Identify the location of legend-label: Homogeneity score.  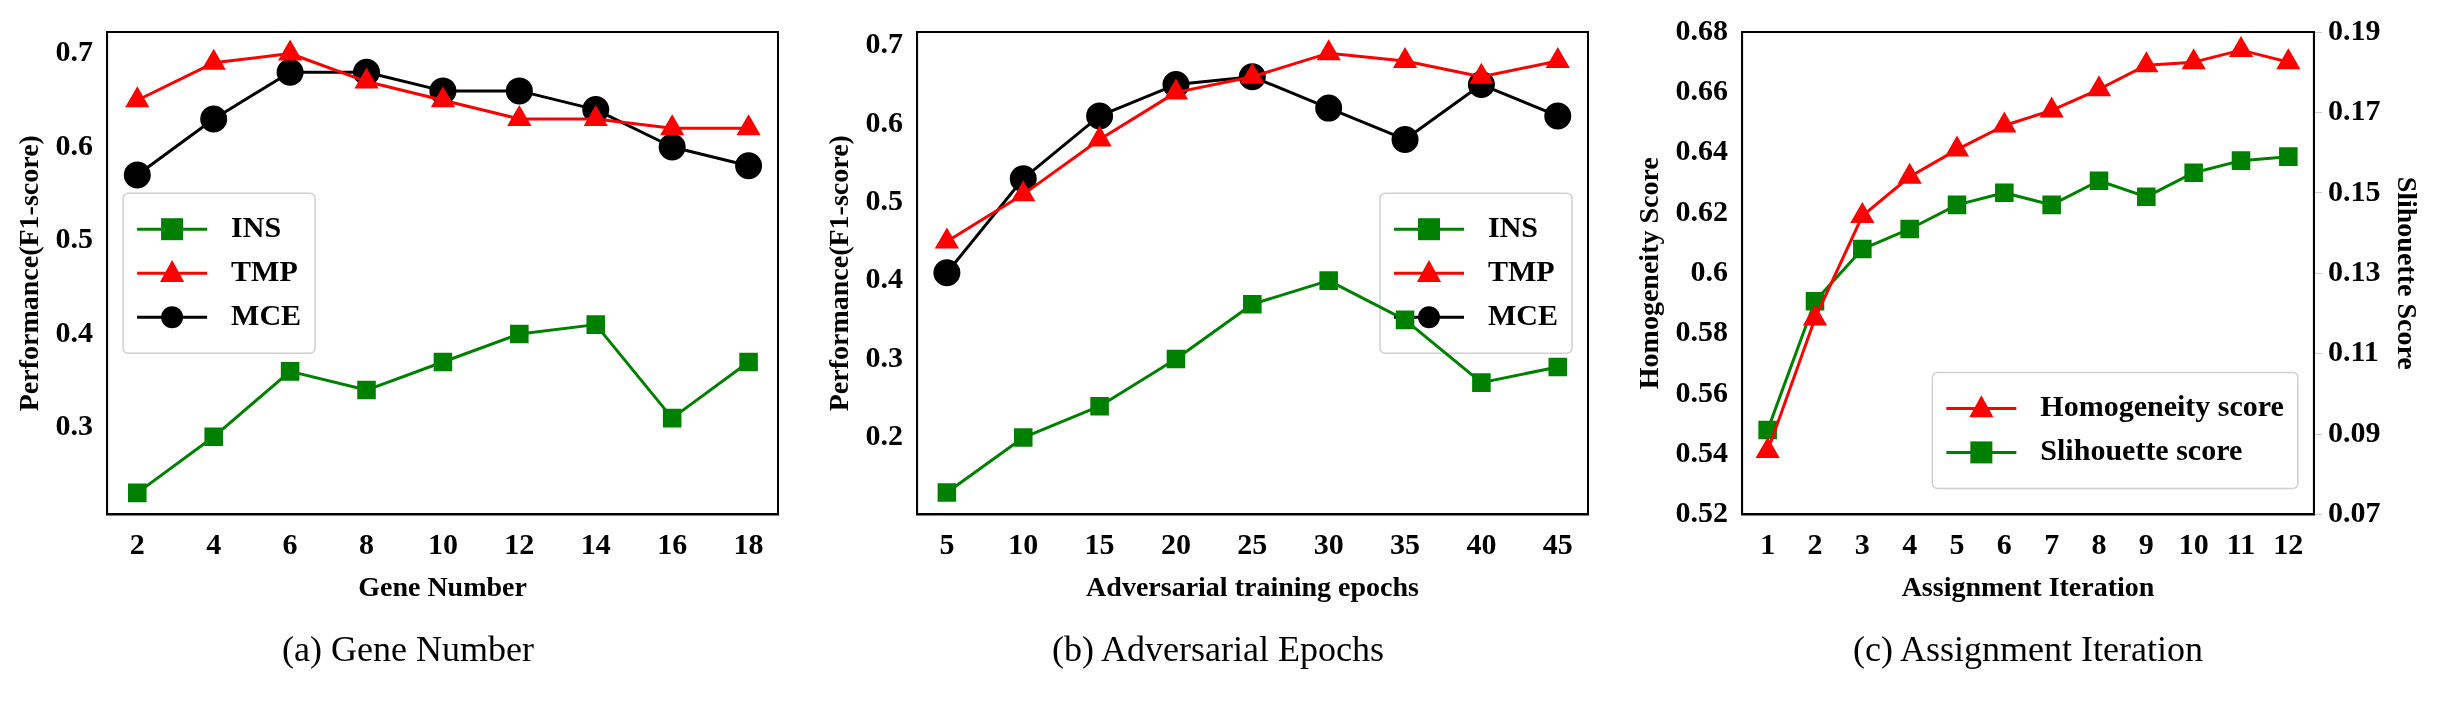
(2162, 406).